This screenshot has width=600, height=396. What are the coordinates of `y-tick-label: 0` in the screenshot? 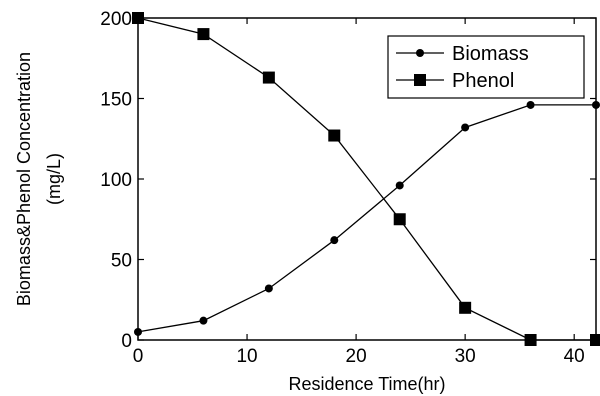 It's located at (126, 341).